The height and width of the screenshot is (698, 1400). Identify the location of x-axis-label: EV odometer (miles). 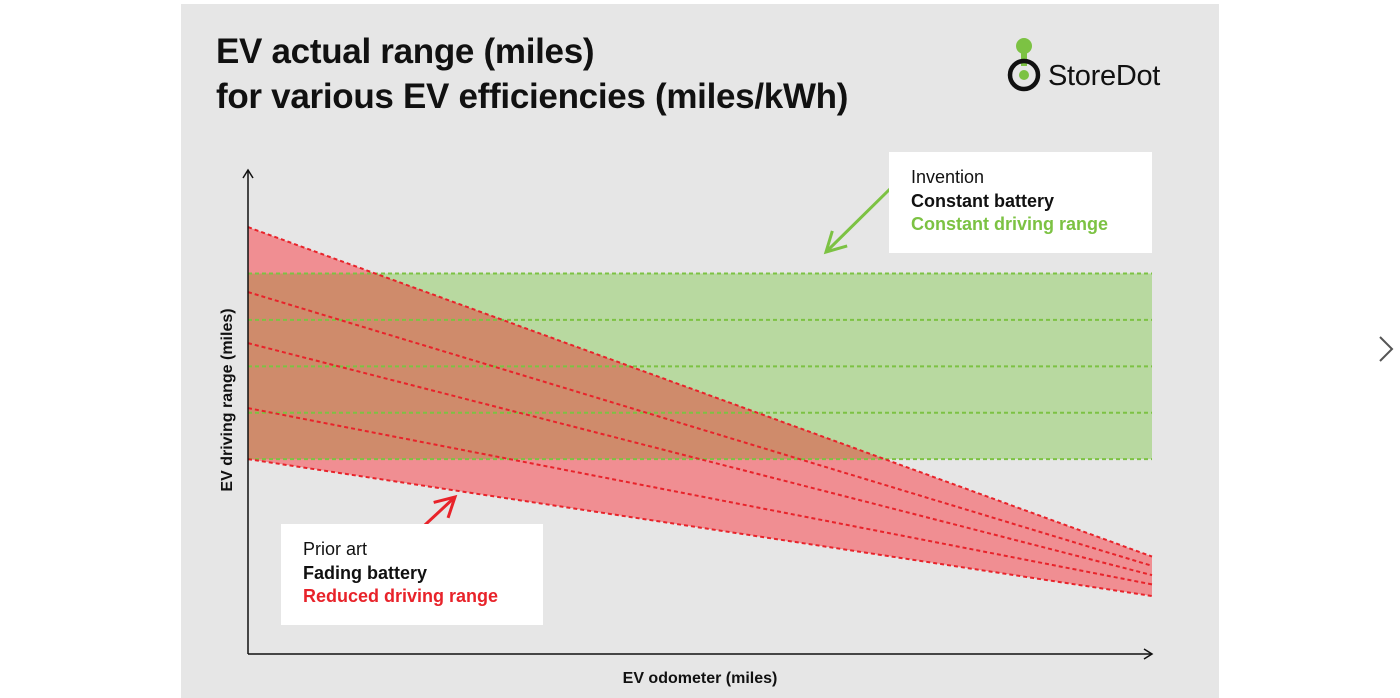
(700, 678).